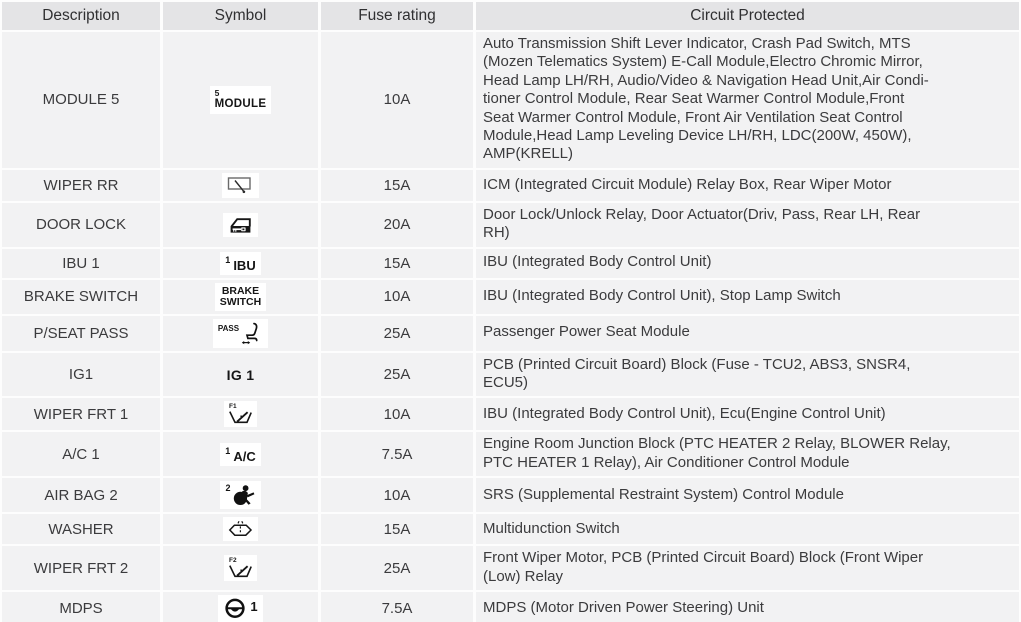  I want to click on washer-icon, so click(240, 529).